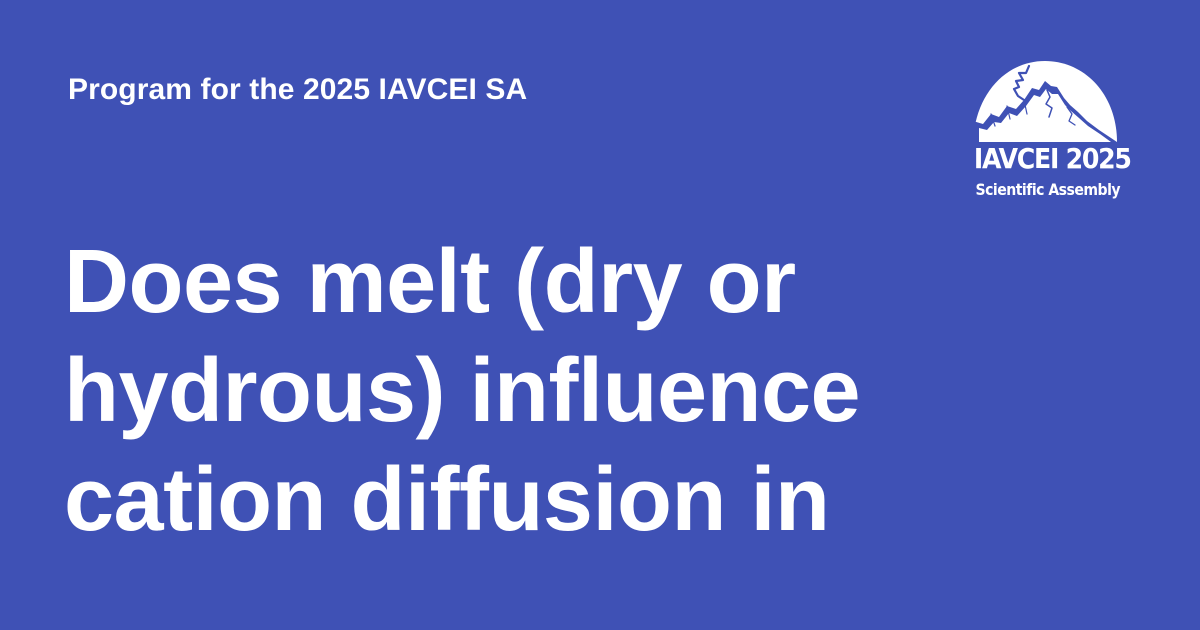 Image resolution: width=1200 pixels, height=630 pixels. Describe the element at coordinates (447, 500) in the screenshot. I see `headline-line-3: cation diffusion in` at that location.